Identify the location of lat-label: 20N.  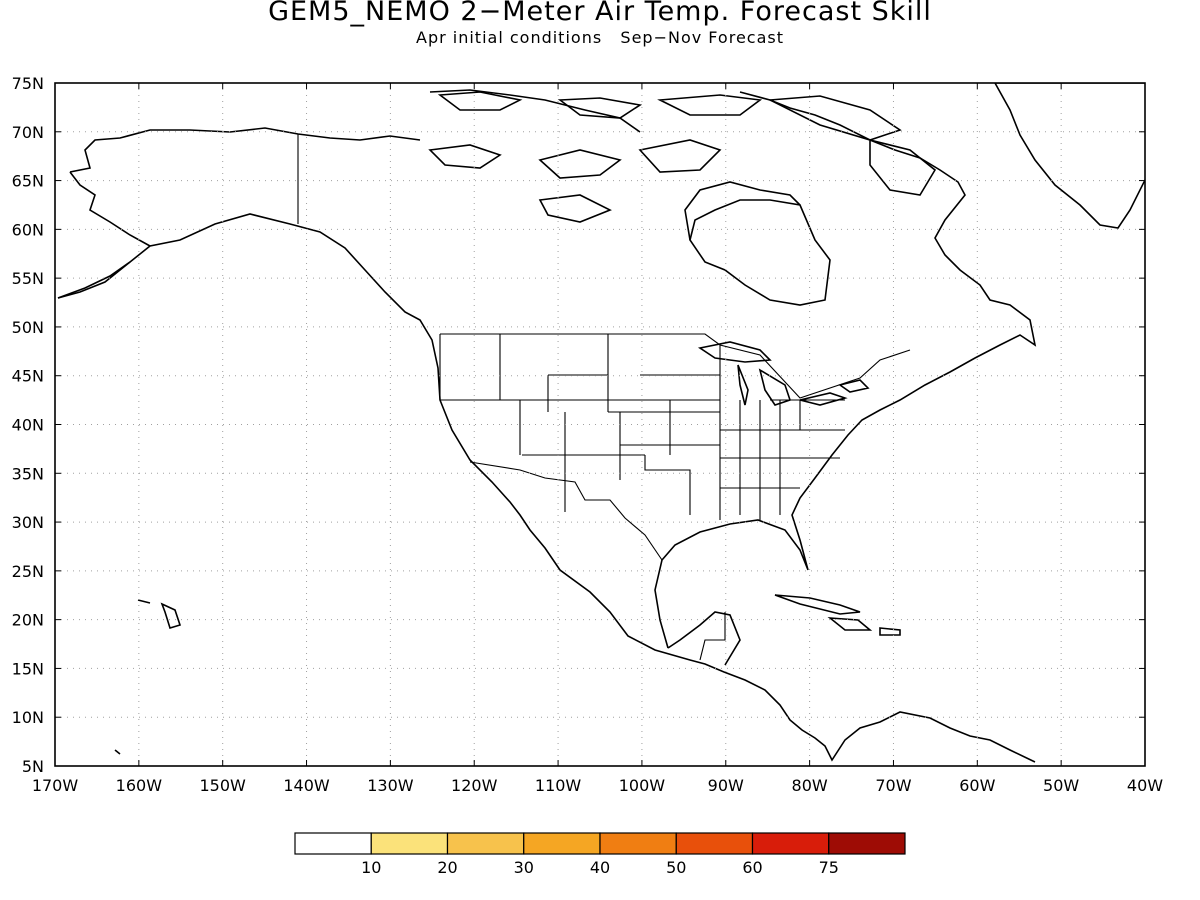
(28, 620).